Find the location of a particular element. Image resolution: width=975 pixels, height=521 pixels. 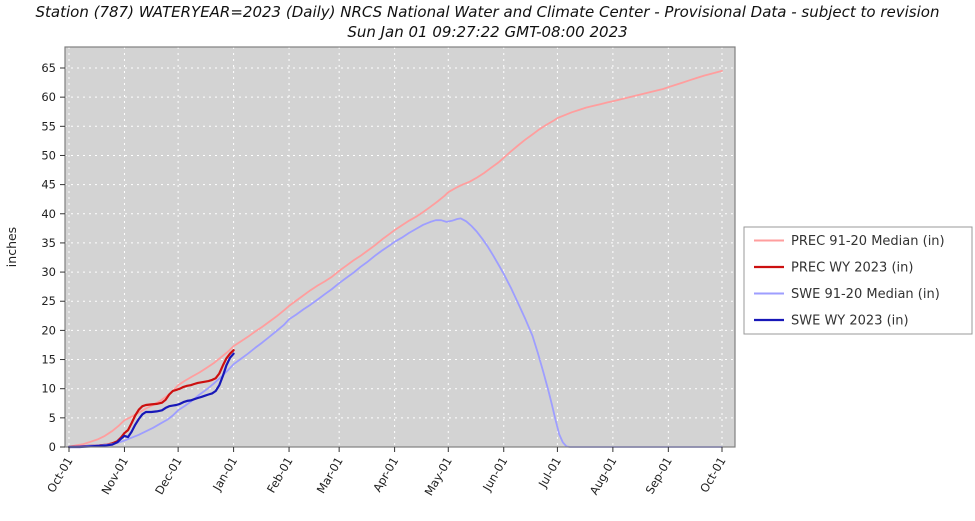

x-tick-label: Aug-01 is located at coordinates (603, 476).